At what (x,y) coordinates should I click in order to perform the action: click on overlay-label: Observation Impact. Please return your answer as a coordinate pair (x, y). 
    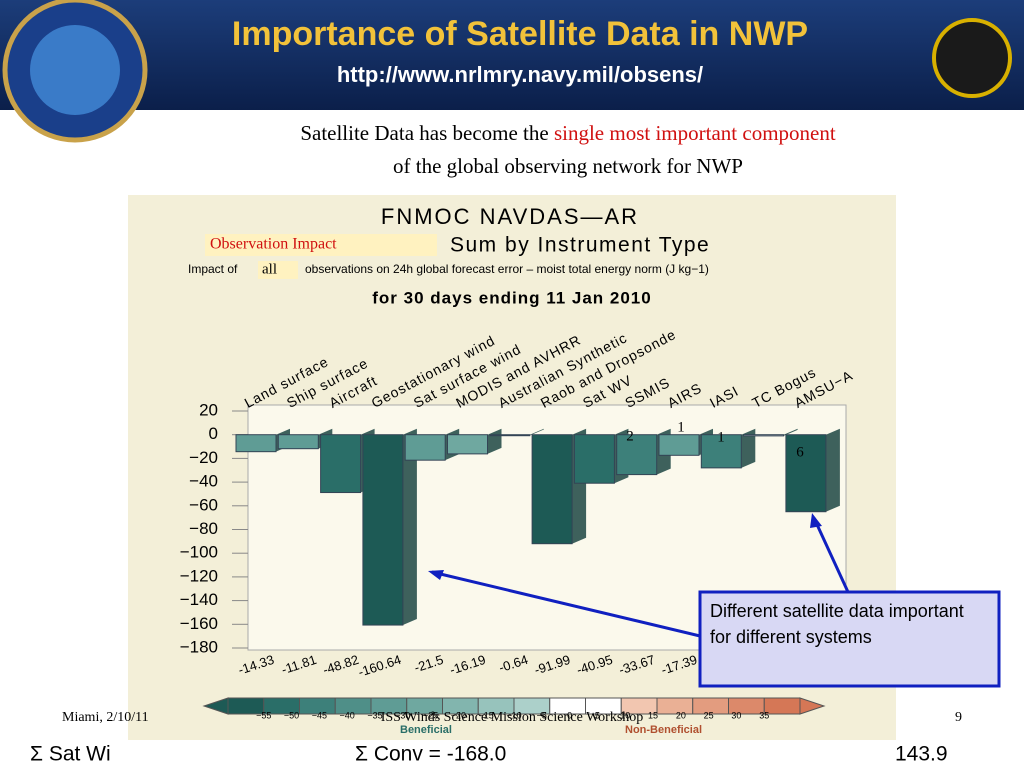
    Looking at the image, I should click on (273, 244).